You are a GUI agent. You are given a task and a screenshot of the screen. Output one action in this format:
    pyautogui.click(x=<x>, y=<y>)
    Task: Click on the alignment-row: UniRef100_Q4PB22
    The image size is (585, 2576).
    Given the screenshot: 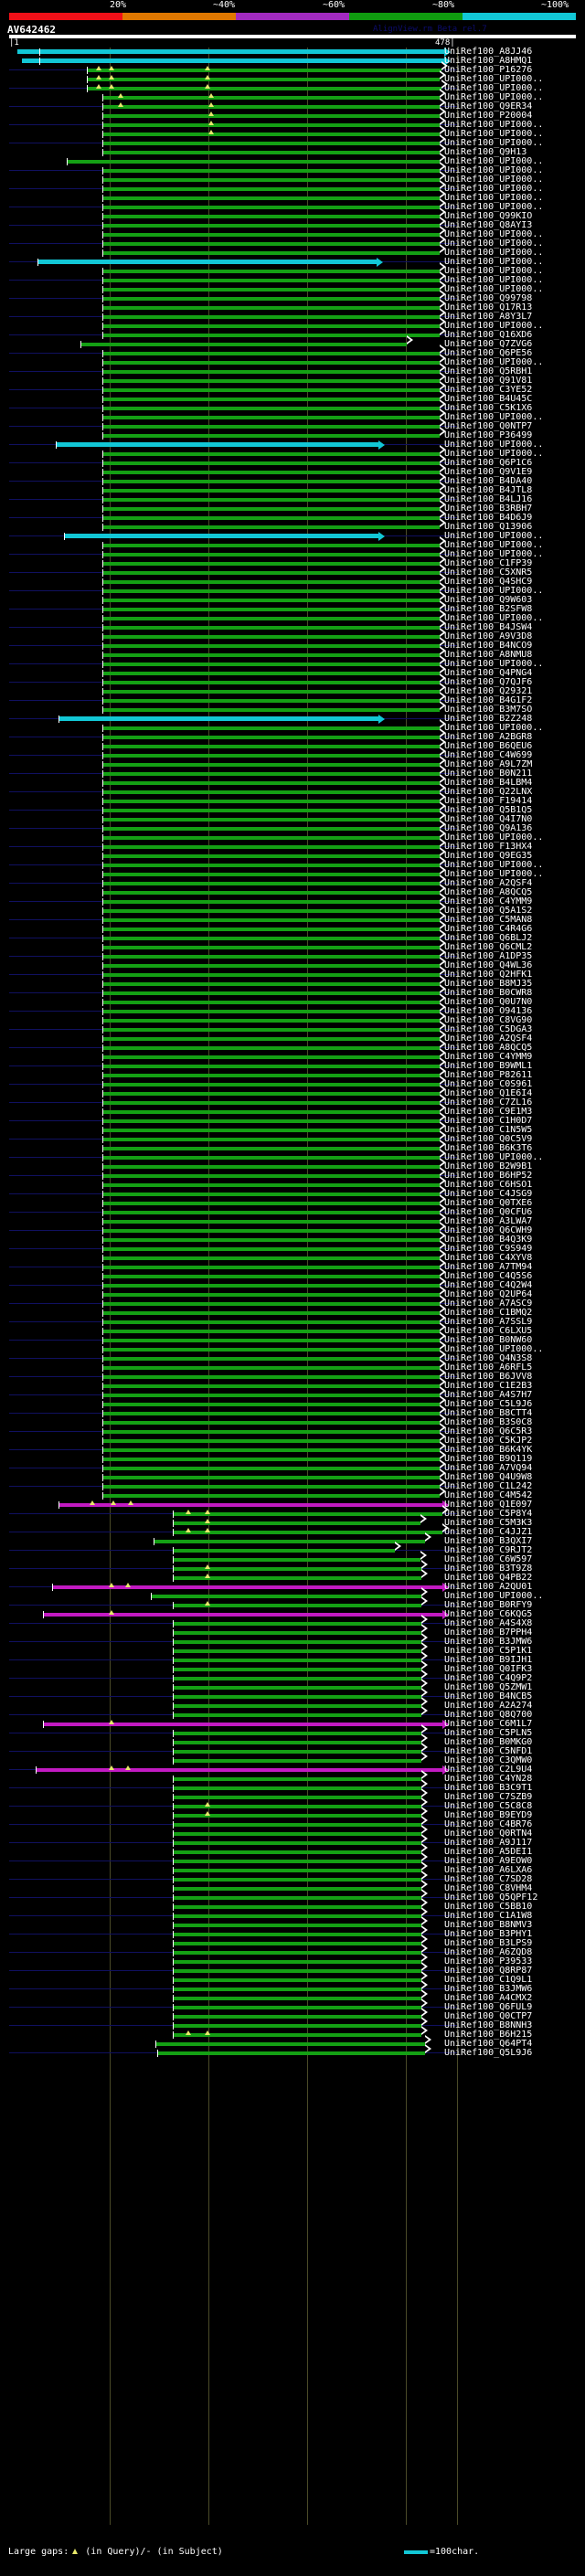 What is the action you would take?
    pyautogui.click(x=293, y=1576)
    